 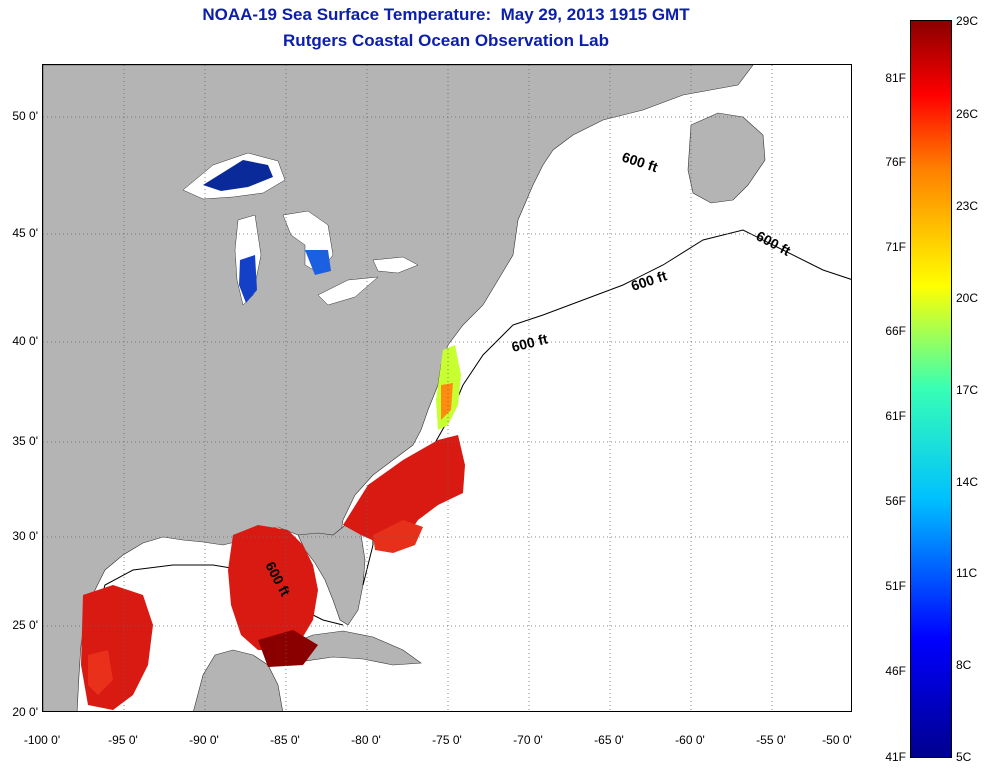 I want to click on colorbar-label-61f: 61F, so click(x=895, y=416).